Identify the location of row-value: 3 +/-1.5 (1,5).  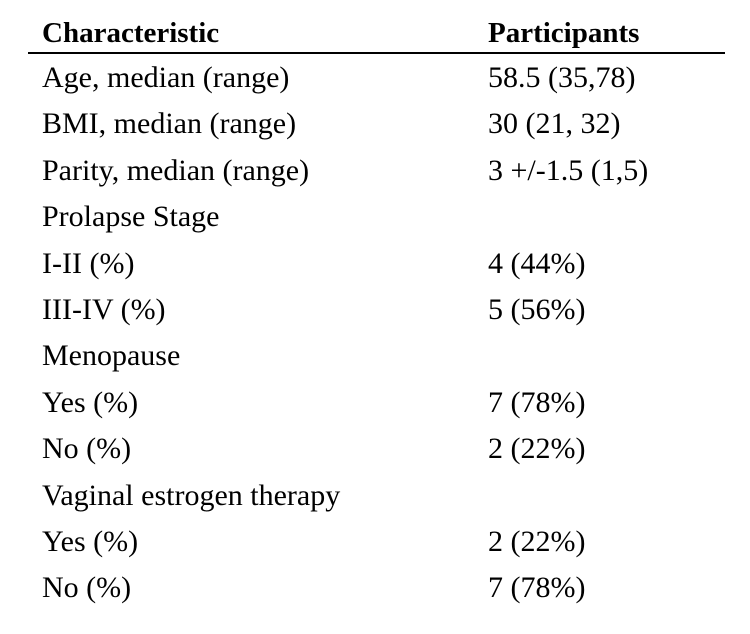
(568, 170).